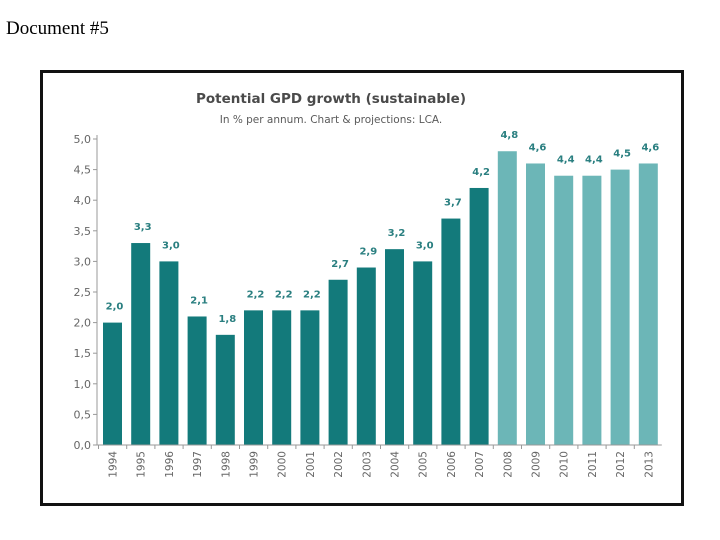 The image size is (720, 540). I want to click on x-tick-label: 2002, so click(339, 464).